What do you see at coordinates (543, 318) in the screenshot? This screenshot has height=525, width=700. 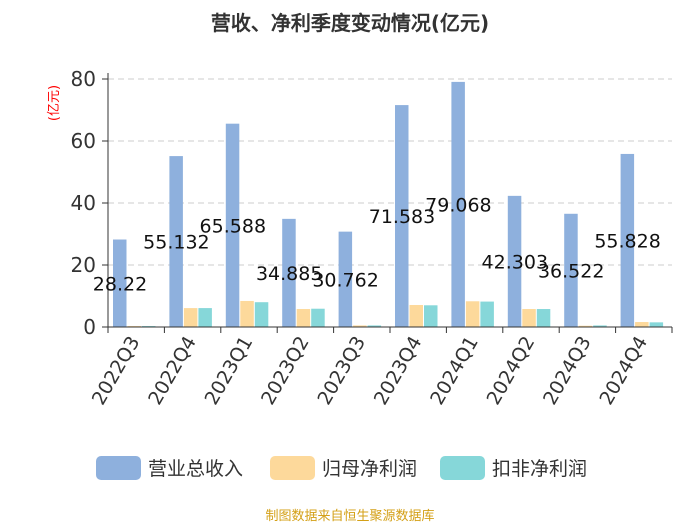 I see `bar-2-2024Q2` at bounding box center [543, 318].